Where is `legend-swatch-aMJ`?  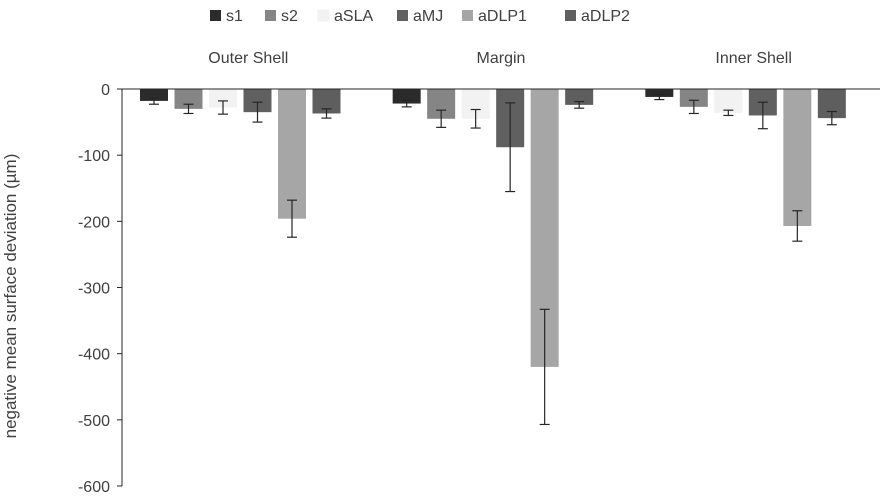
legend-swatch-aMJ is located at coordinates (402, 15).